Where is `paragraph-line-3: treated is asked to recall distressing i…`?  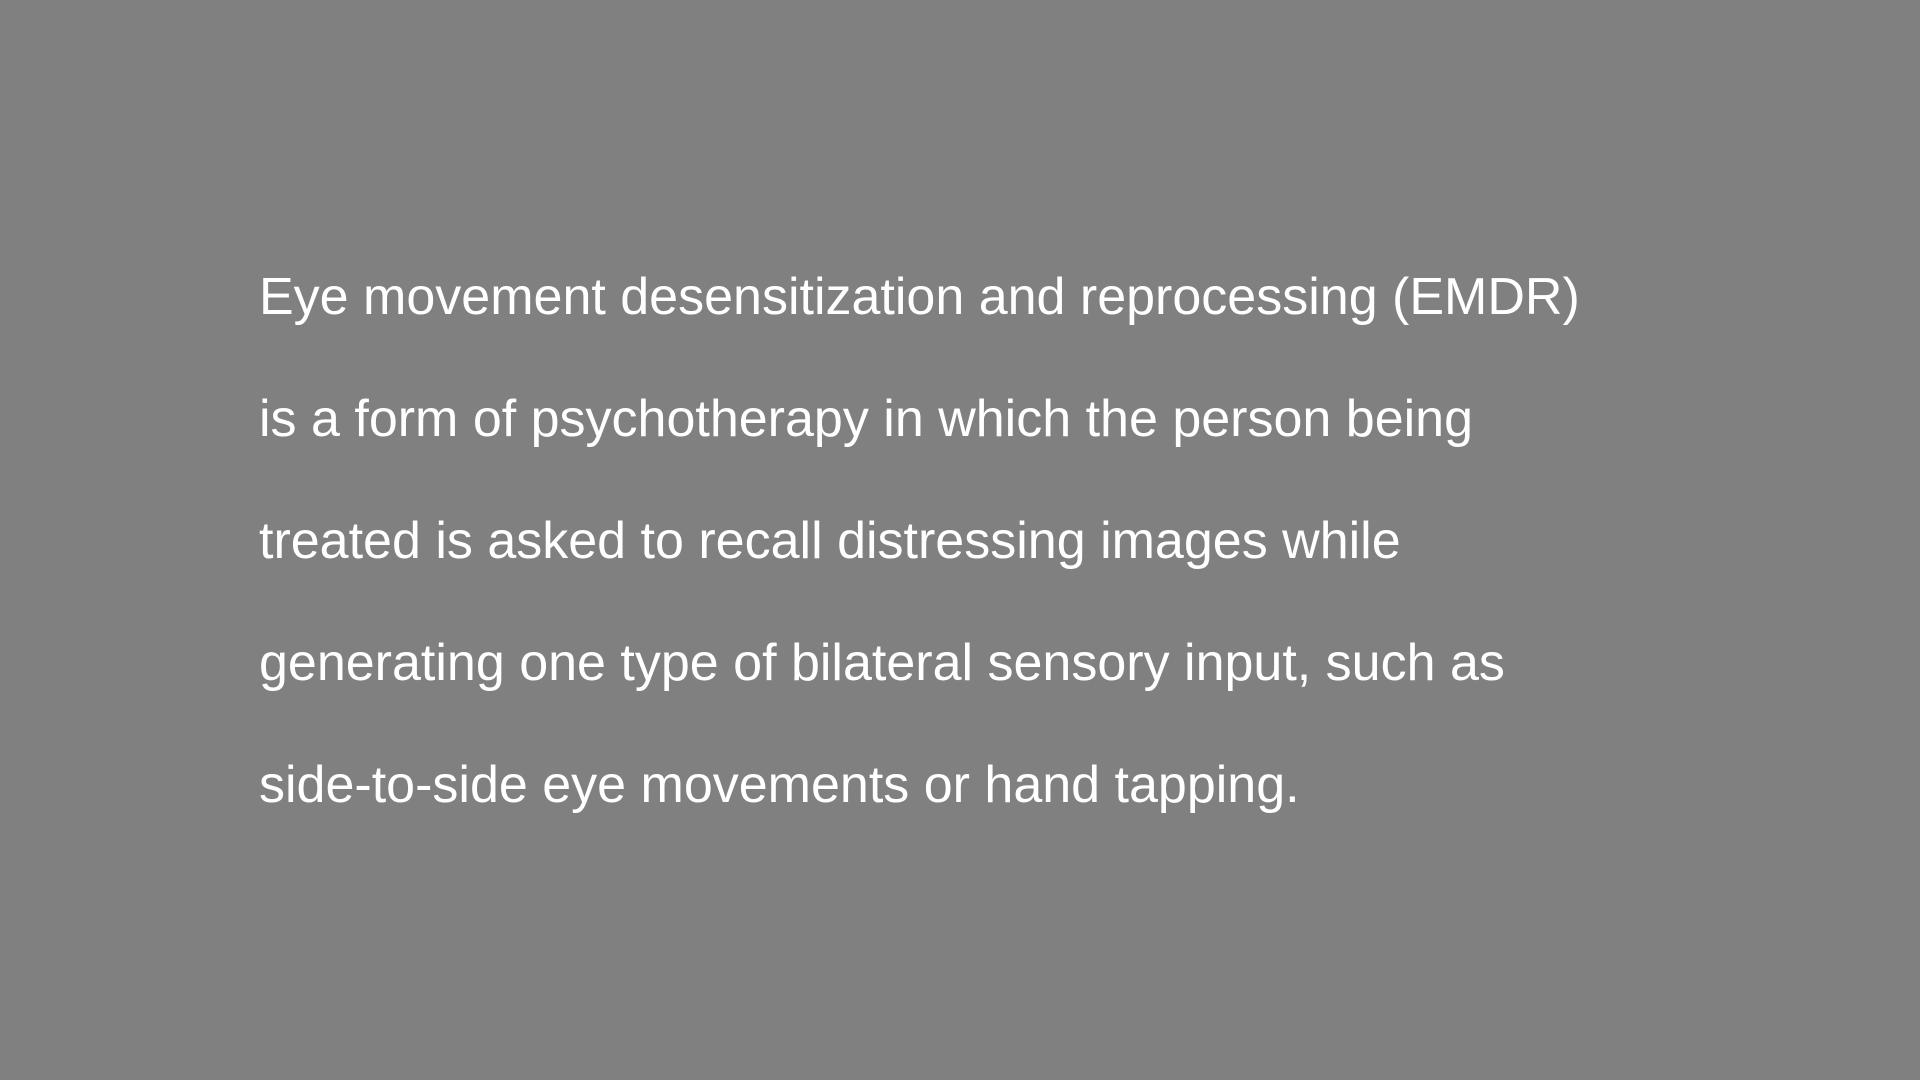 paragraph-line-3: treated is asked to recall distressing i… is located at coordinates (830, 541).